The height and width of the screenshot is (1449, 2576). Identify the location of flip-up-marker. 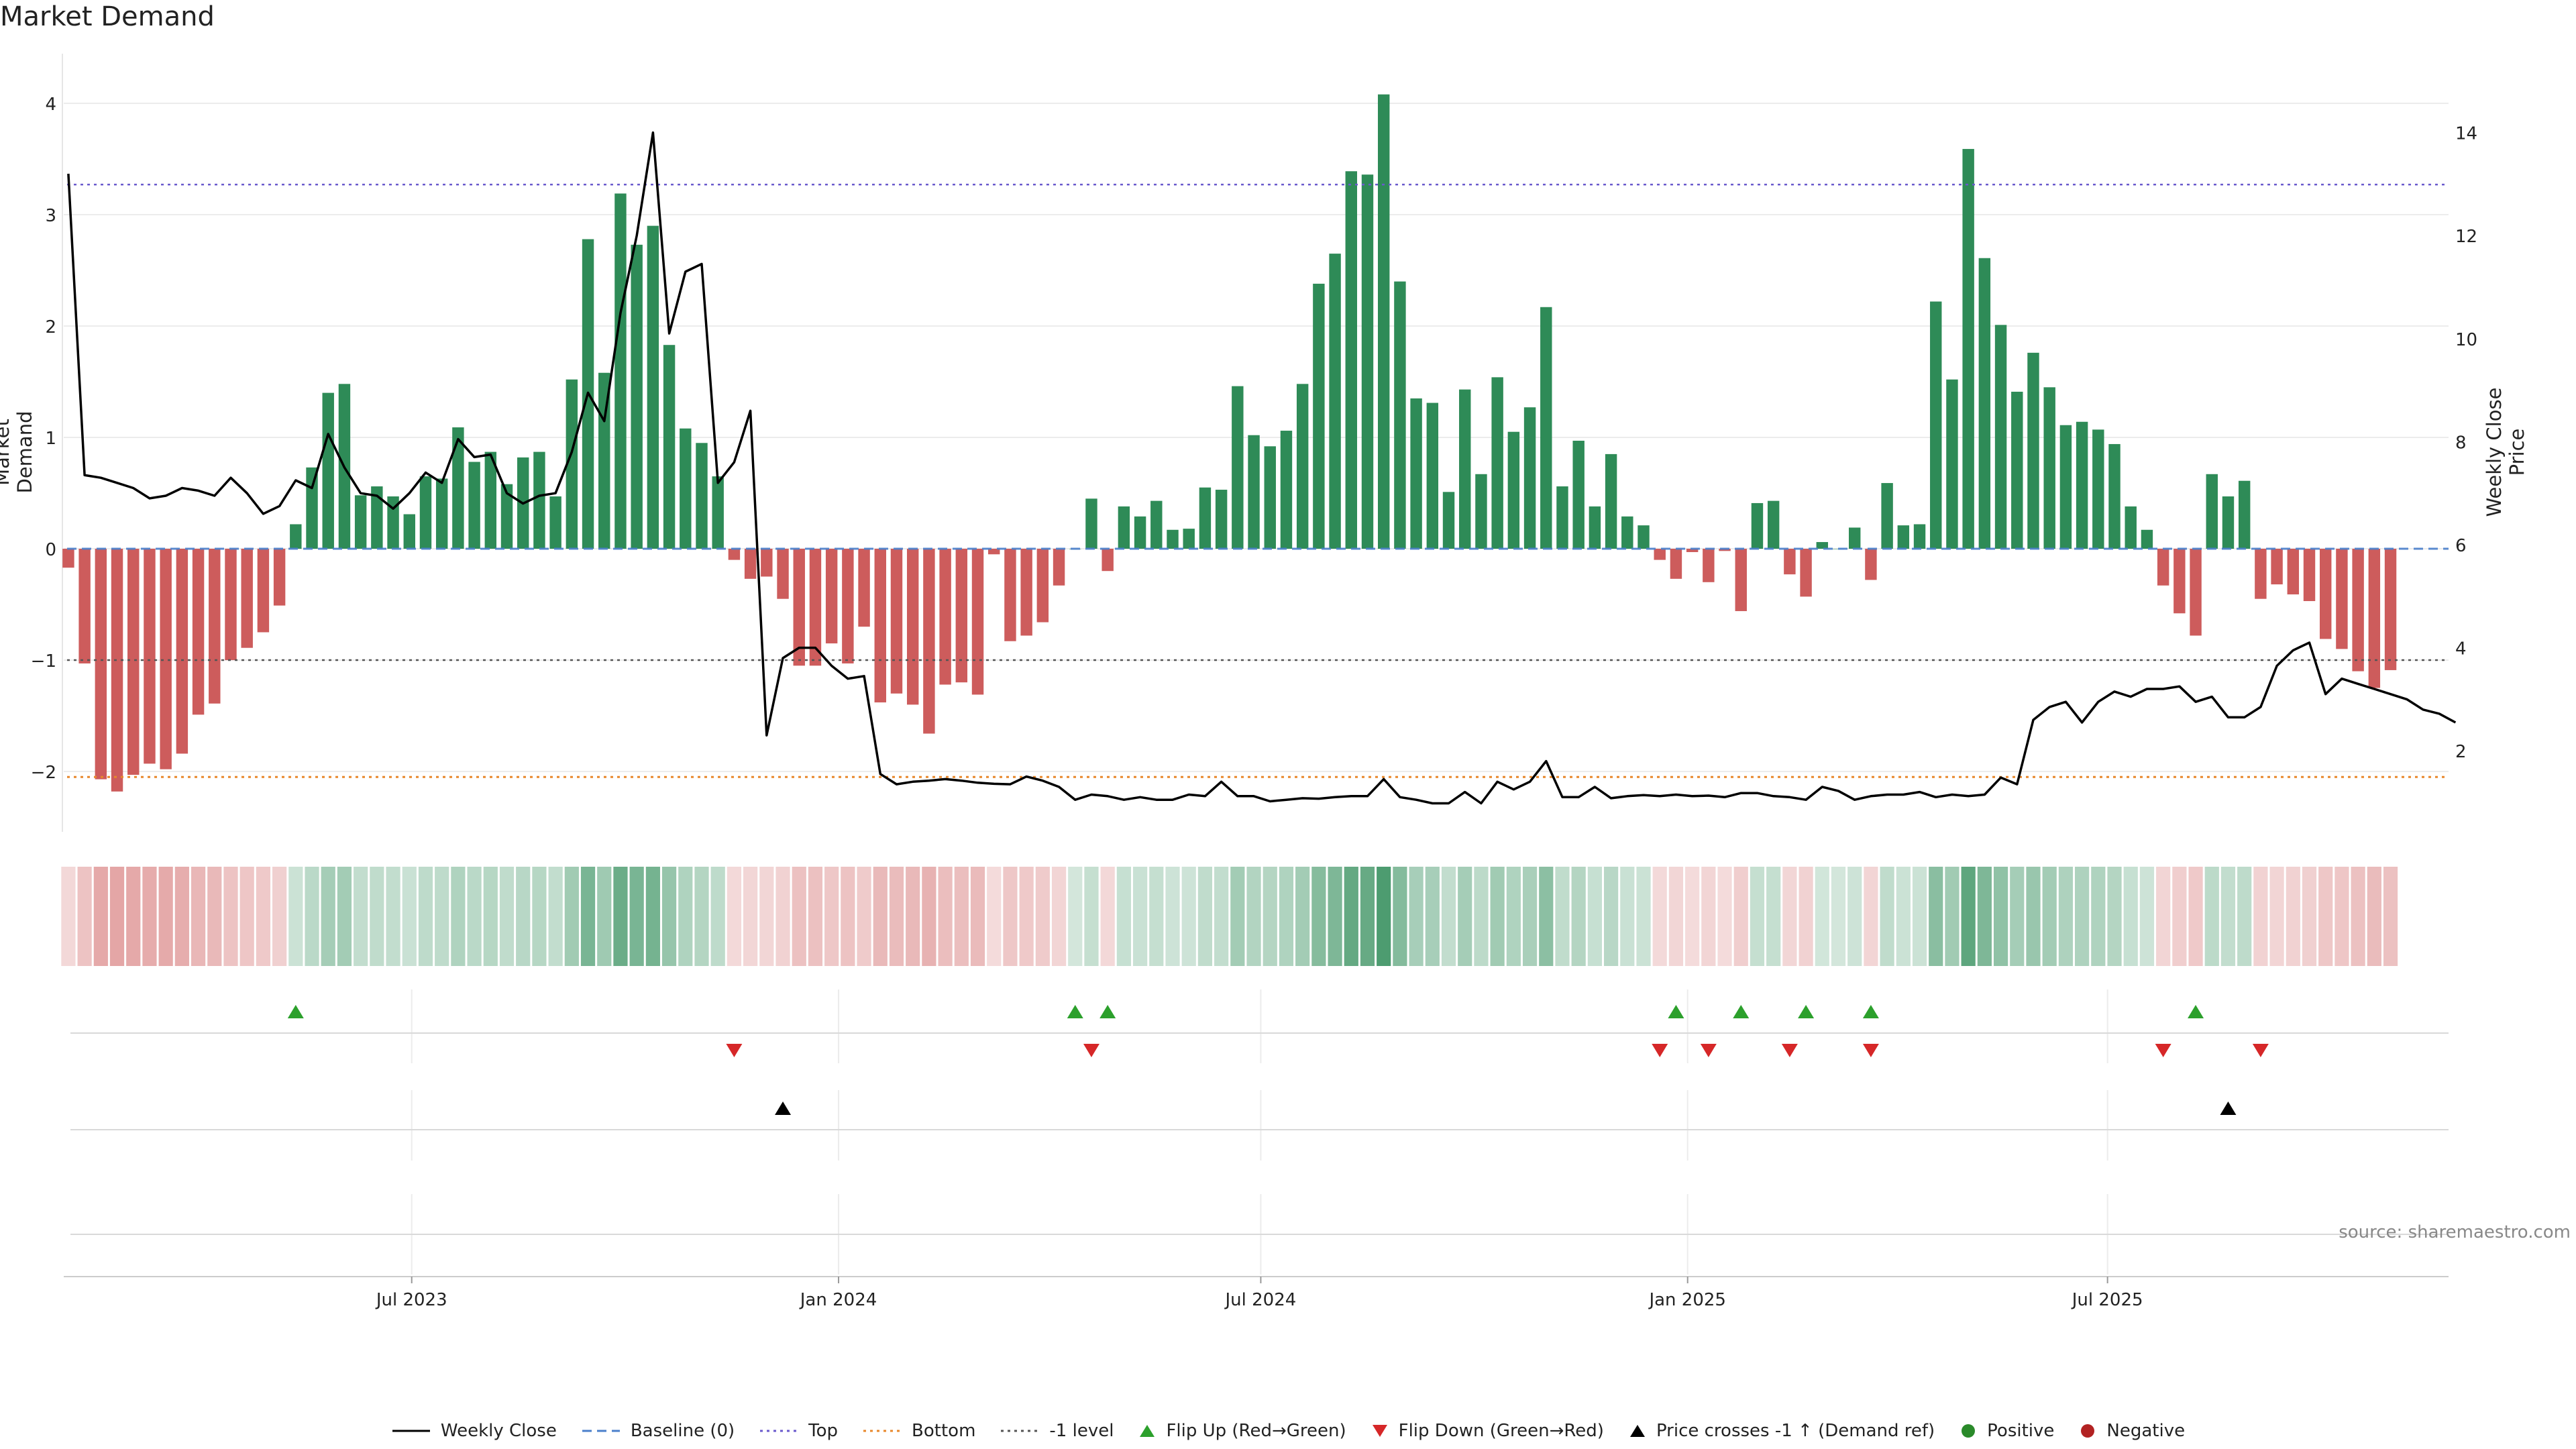
(2196, 1011).